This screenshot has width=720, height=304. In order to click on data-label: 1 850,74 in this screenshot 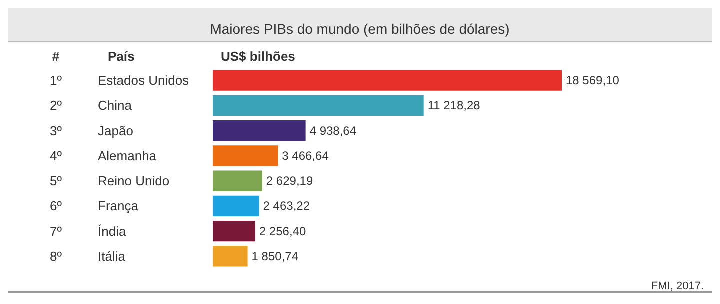, I will do `click(275, 256)`.